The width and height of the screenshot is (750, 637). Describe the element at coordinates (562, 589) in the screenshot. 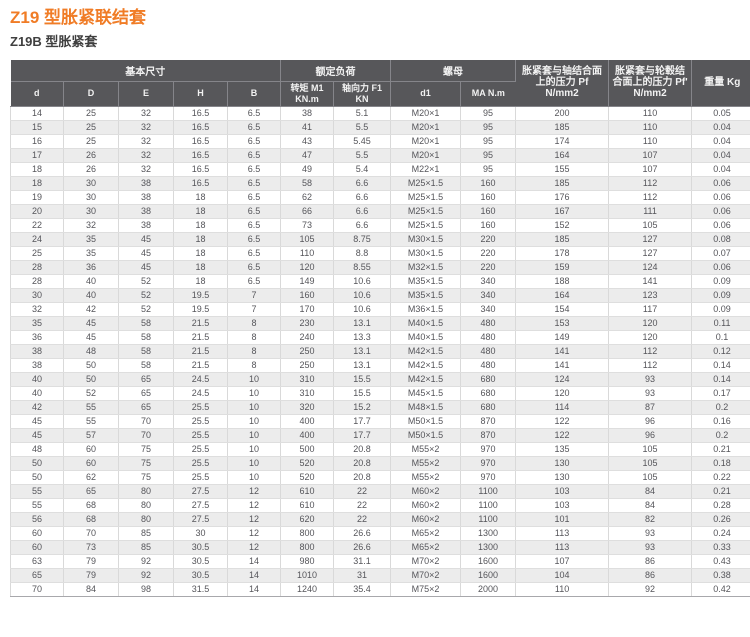

I see `table-cell: 110` at that location.